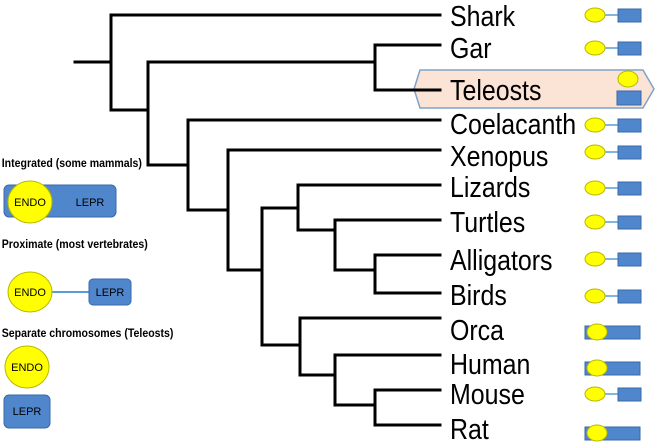  What do you see at coordinates (613, 259) in the screenshot?
I see `glyph-alligators-proximate` at bounding box center [613, 259].